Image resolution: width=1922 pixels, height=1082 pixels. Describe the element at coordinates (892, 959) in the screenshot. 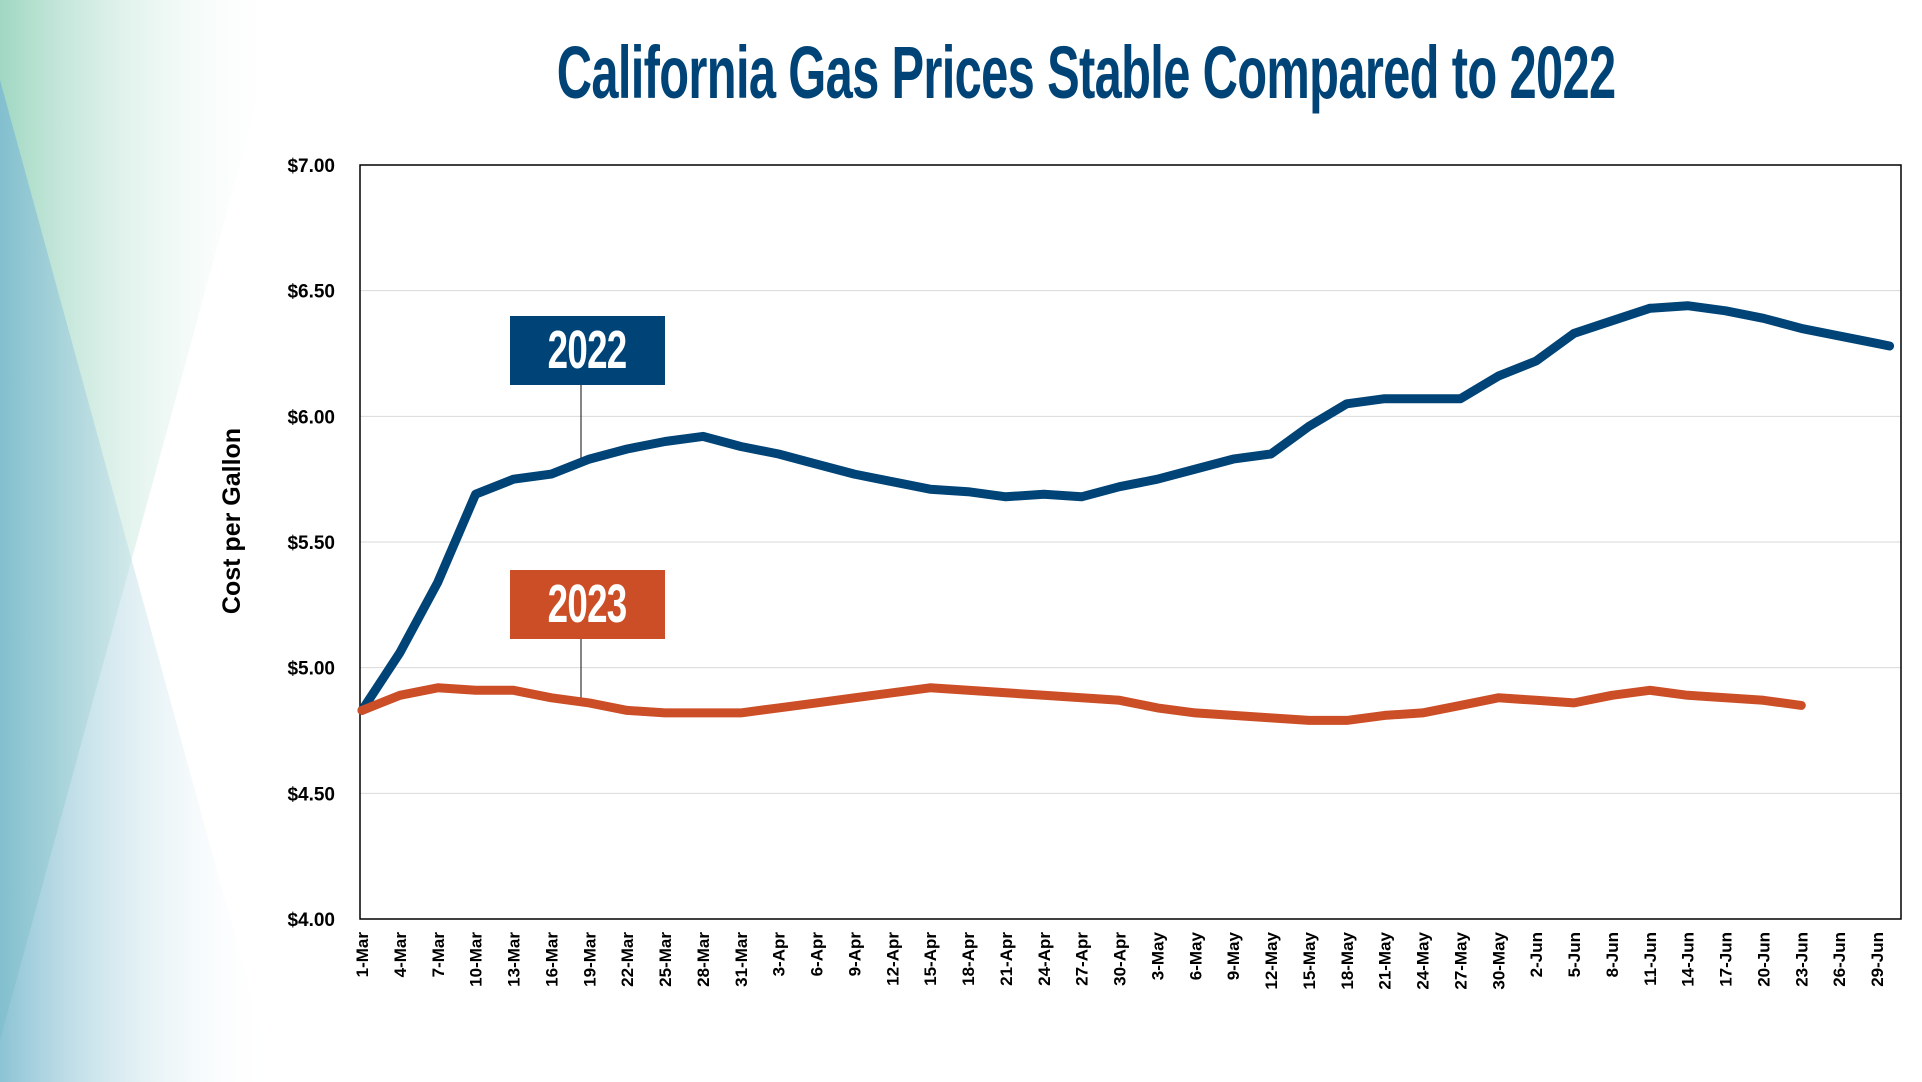

I see `x-tick-label: 12-Apr` at that location.